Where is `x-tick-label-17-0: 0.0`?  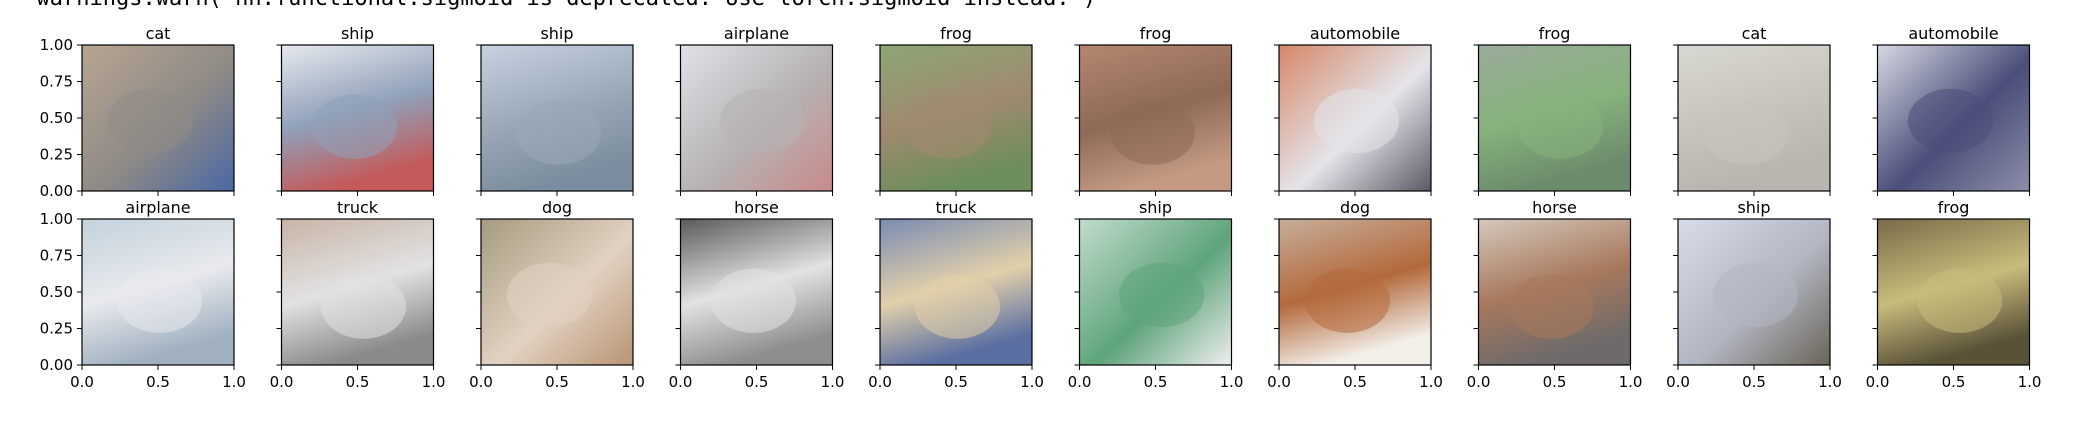
x-tick-label-17-0: 0.0 is located at coordinates (1479, 382).